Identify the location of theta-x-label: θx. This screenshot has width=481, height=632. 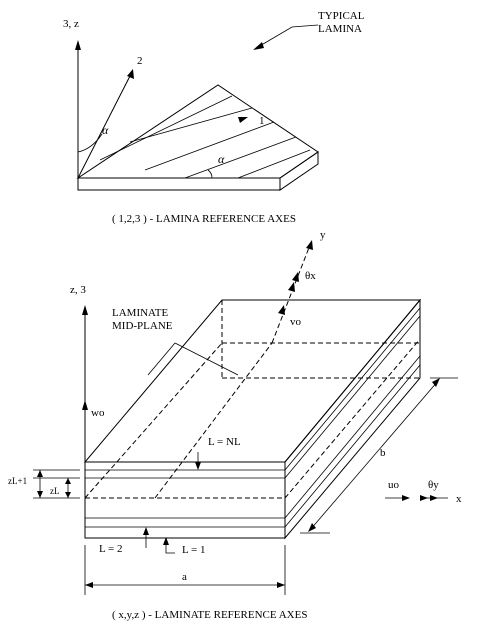
(310, 276).